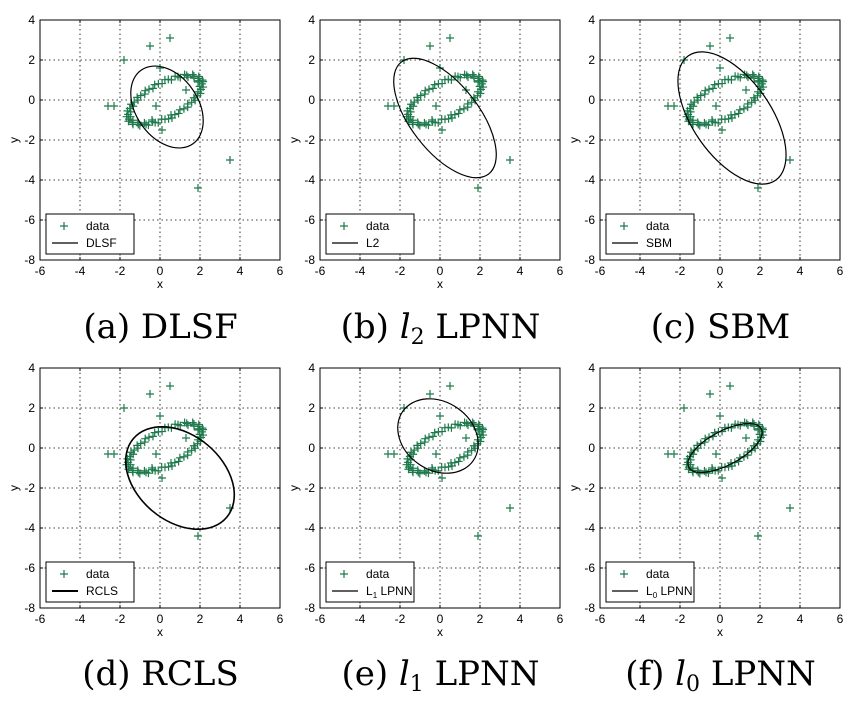 The image size is (867, 706). I want to click on legend-label-fit: L1 LPNN, so click(389, 592).